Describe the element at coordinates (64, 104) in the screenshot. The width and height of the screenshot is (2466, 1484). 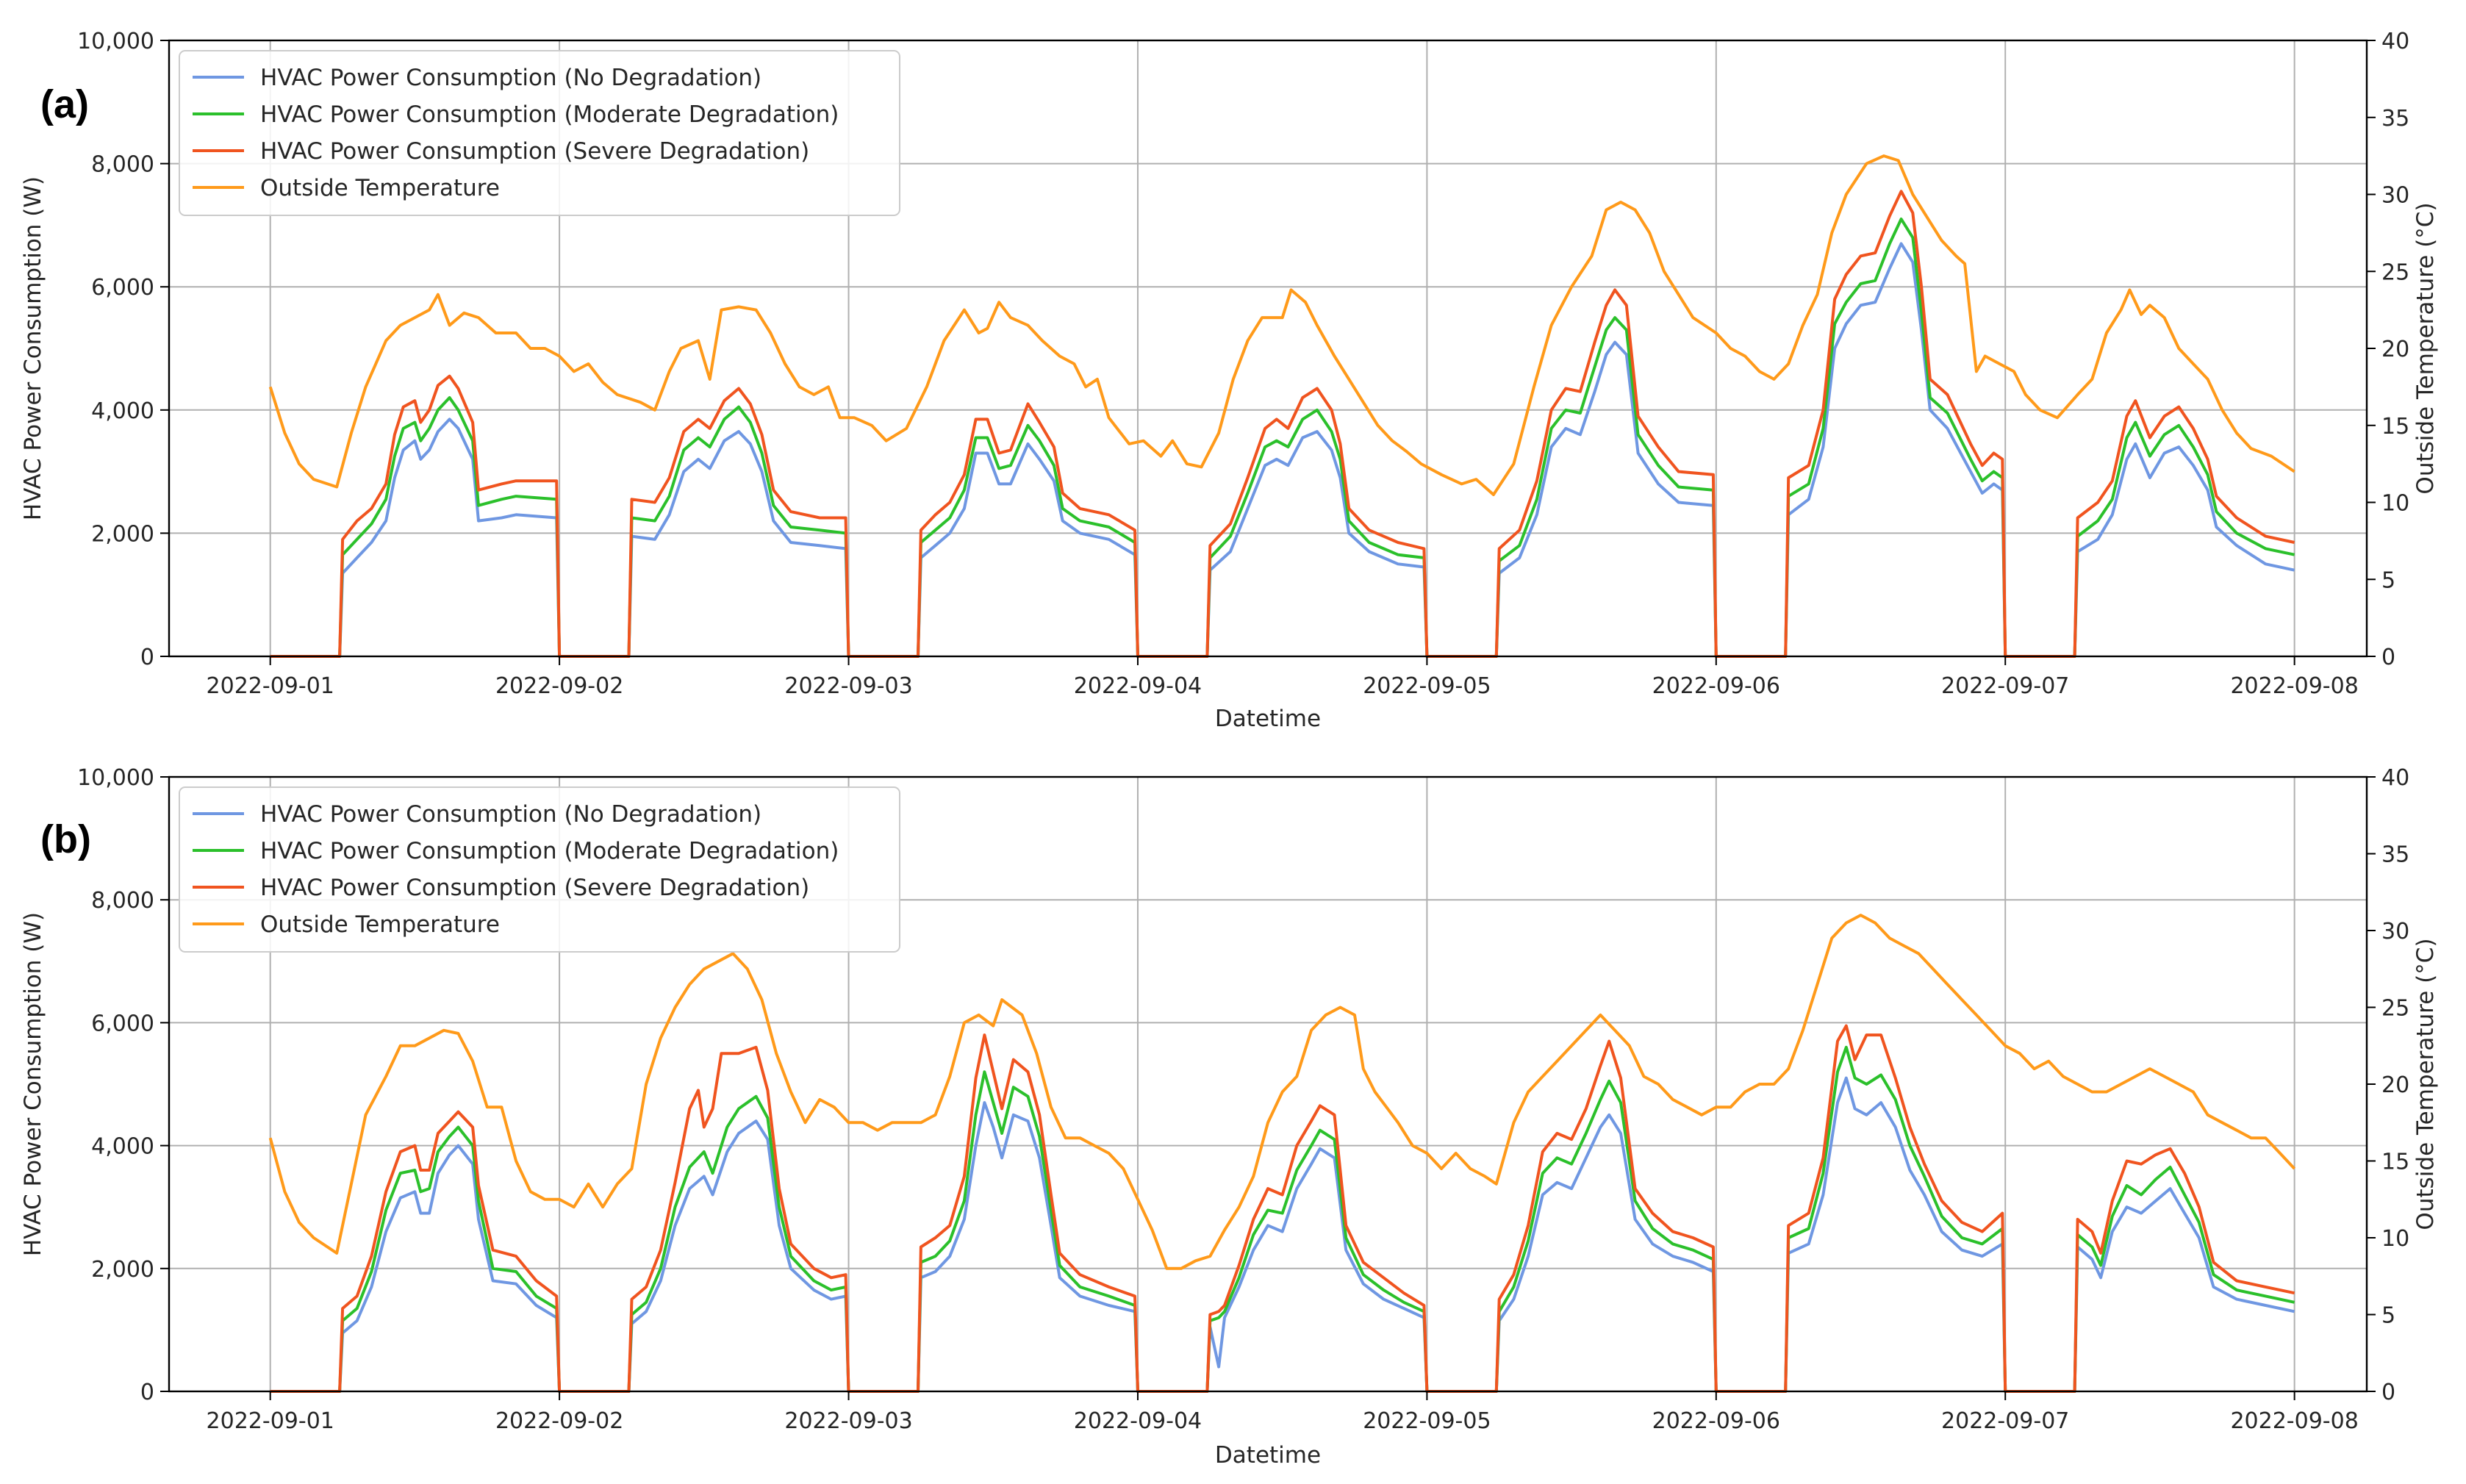
I see `panel-label: (a)` at that location.